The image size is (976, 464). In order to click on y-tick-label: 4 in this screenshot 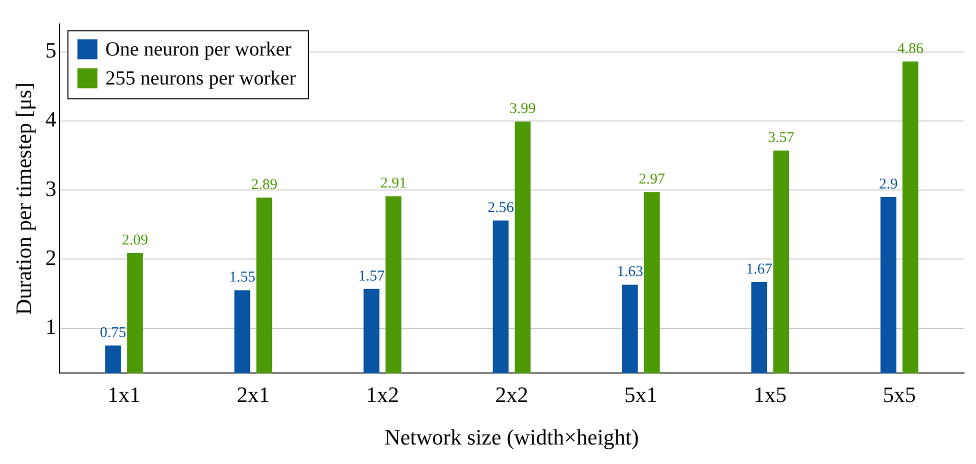, I will do `click(50, 119)`.